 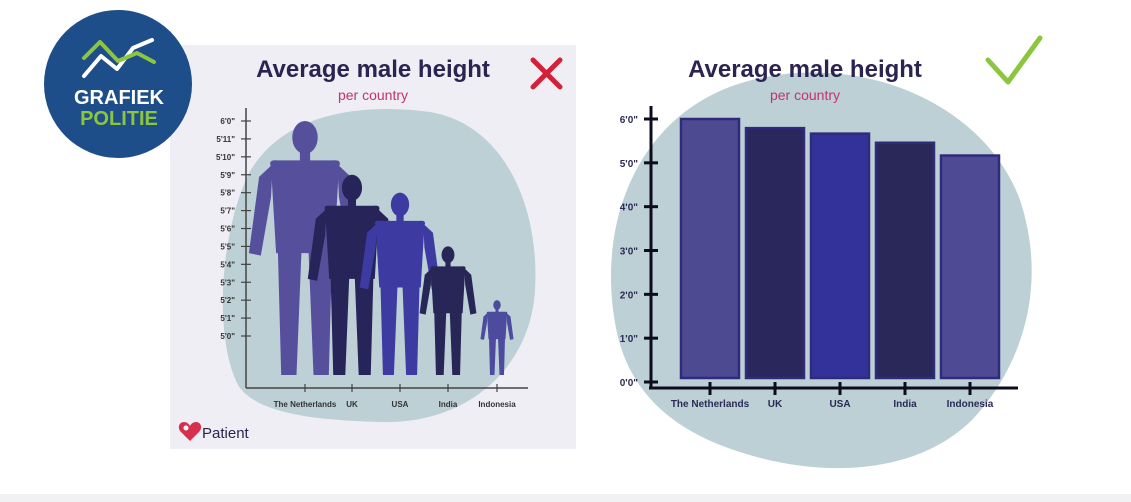 I want to click on bar-india, so click(x=905, y=260).